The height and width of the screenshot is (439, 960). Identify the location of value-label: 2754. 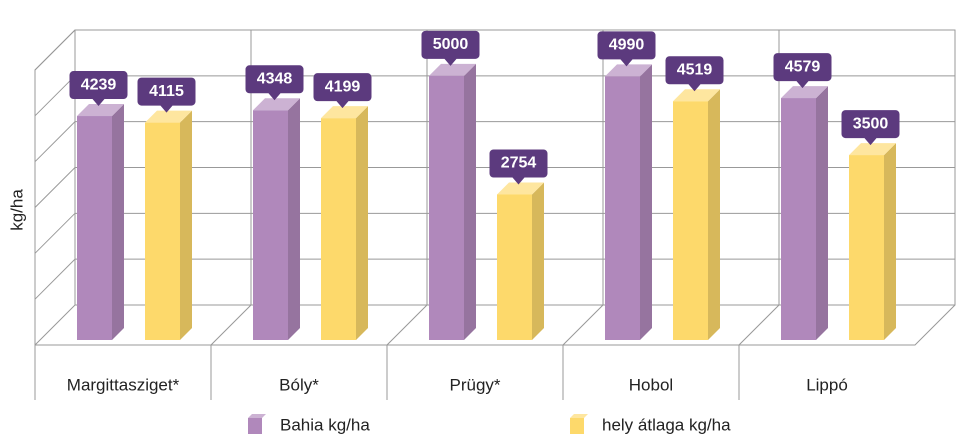
(519, 163).